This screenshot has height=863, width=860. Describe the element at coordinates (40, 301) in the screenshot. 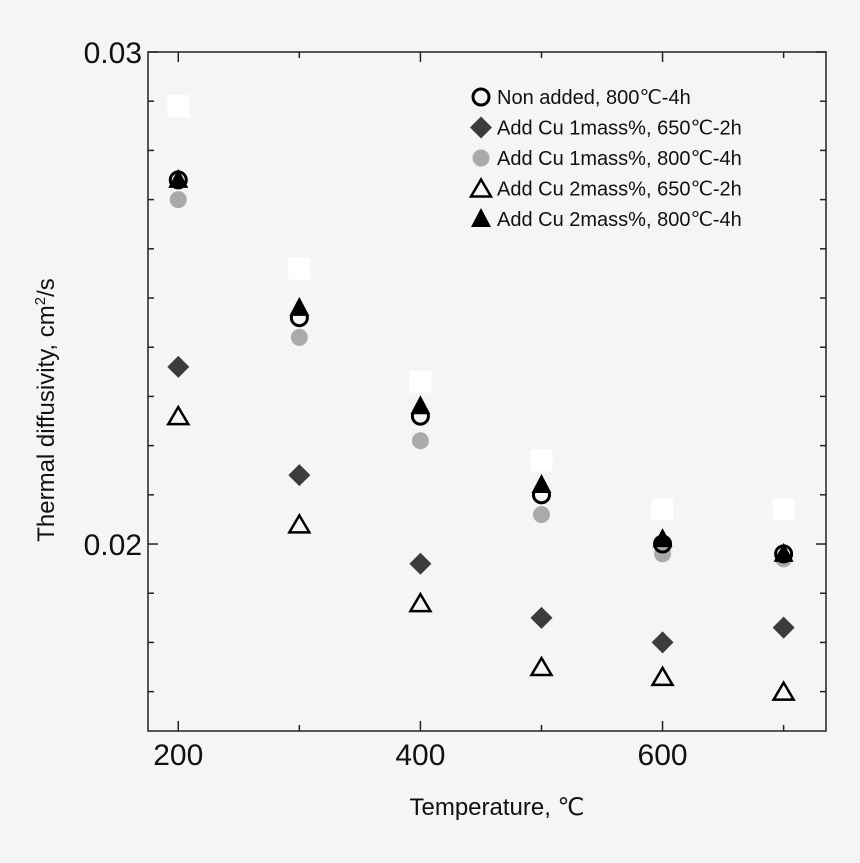

I see `y-axis-title-sup: 2` at that location.